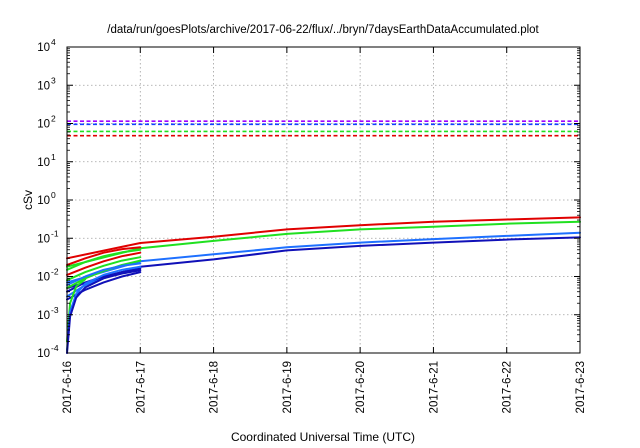 This screenshot has width=640, height=448. I want to click on x-tick-label: 2017-6-23, so click(581, 387).